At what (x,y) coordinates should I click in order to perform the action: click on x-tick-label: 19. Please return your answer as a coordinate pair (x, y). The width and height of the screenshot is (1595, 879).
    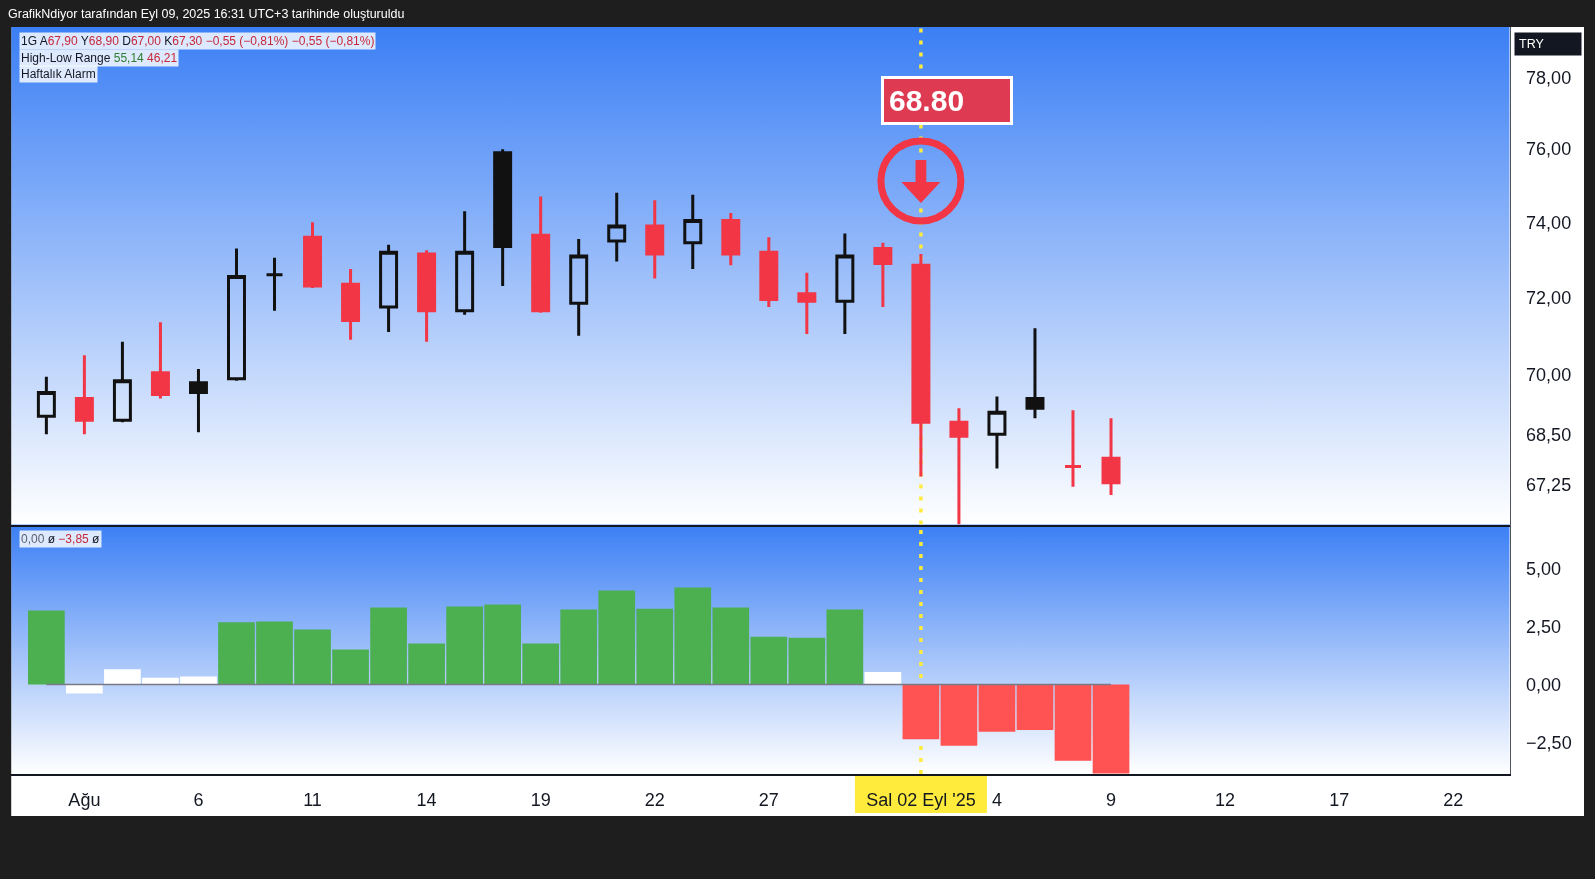
    Looking at the image, I should click on (540, 800).